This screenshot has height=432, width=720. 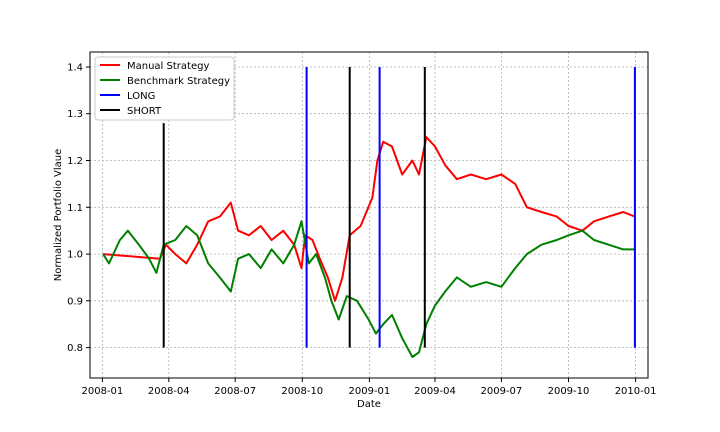 What do you see at coordinates (369, 404) in the screenshot?
I see `x-axis-label: Date` at bounding box center [369, 404].